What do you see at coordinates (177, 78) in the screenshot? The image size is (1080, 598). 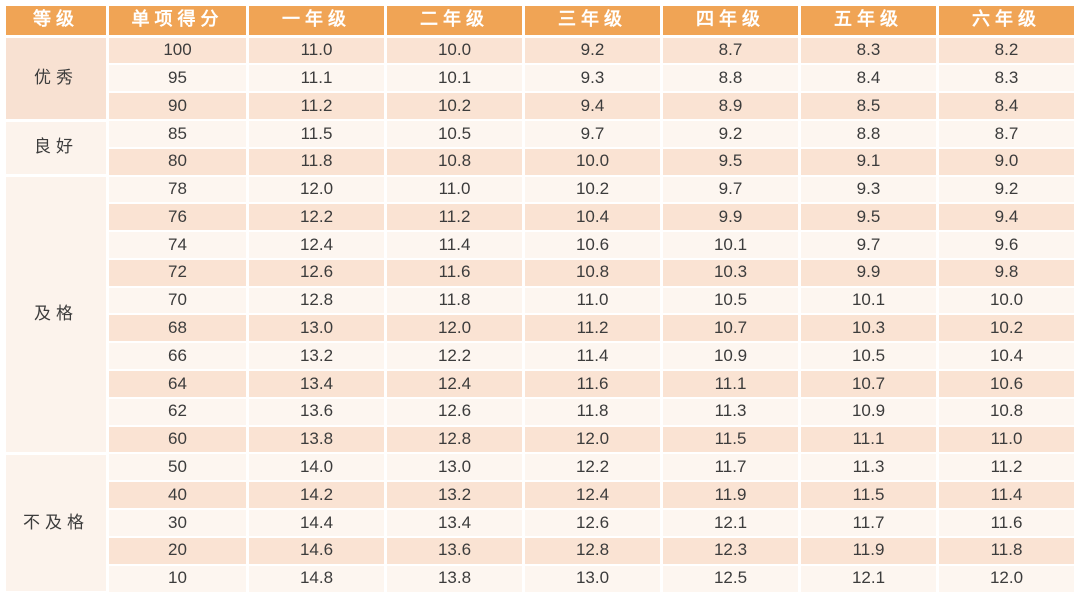 I see `score-cell: 95` at bounding box center [177, 78].